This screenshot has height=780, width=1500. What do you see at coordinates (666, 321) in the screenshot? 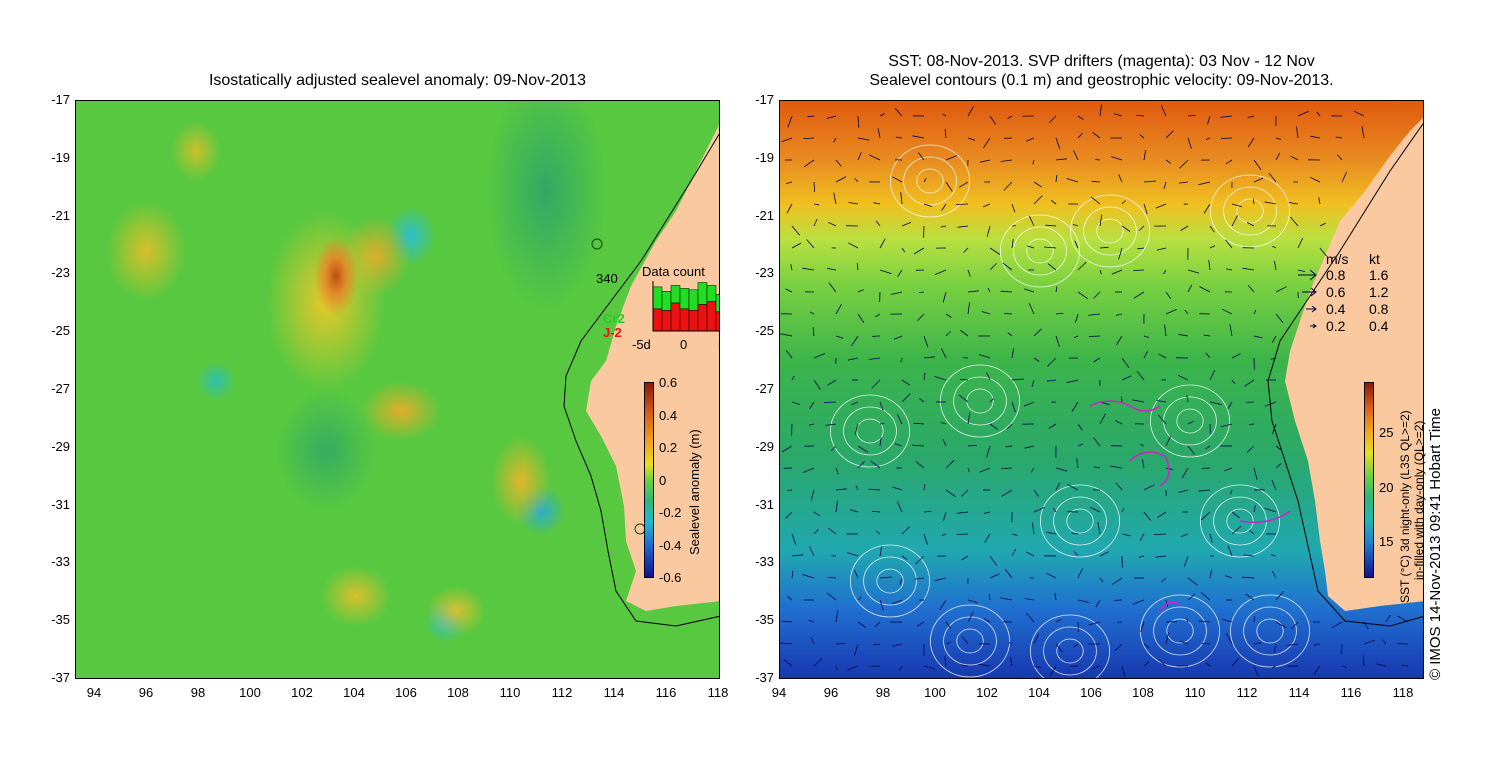
I see `j2-bar` at bounding box center [666, 321].